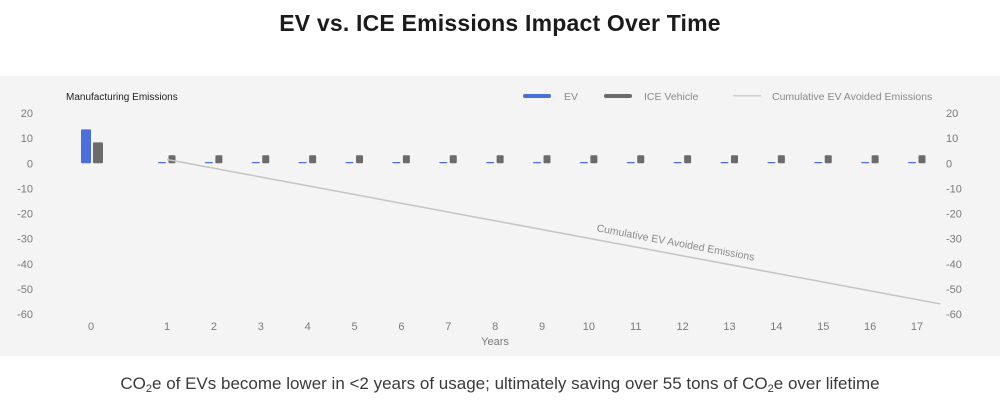 This screenshot has width=1000, height=419. I want to click on y-tick-left: -30, so click(25, 240).